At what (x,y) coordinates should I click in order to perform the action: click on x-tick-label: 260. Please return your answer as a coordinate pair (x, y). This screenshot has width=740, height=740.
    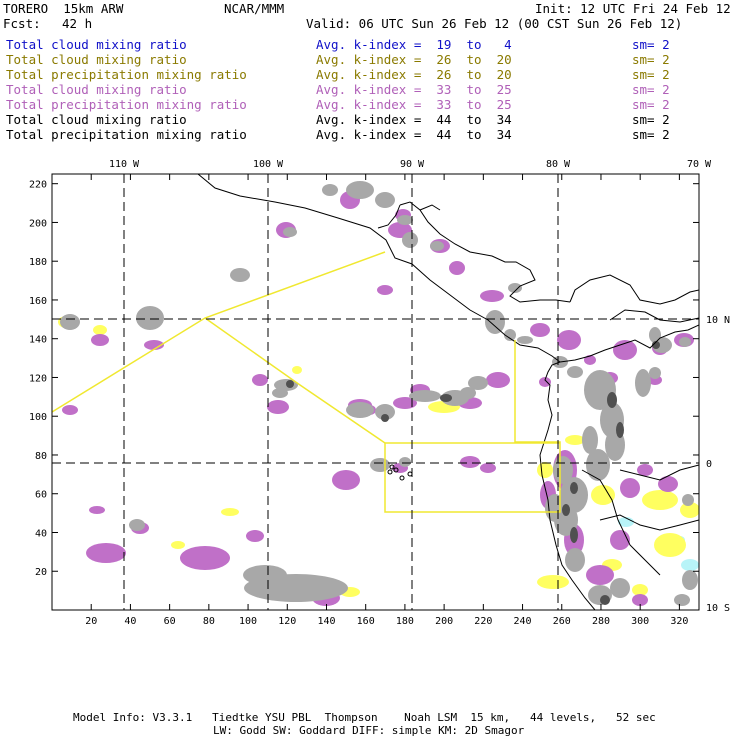
    Looking at the image, I should click on (562, 621).